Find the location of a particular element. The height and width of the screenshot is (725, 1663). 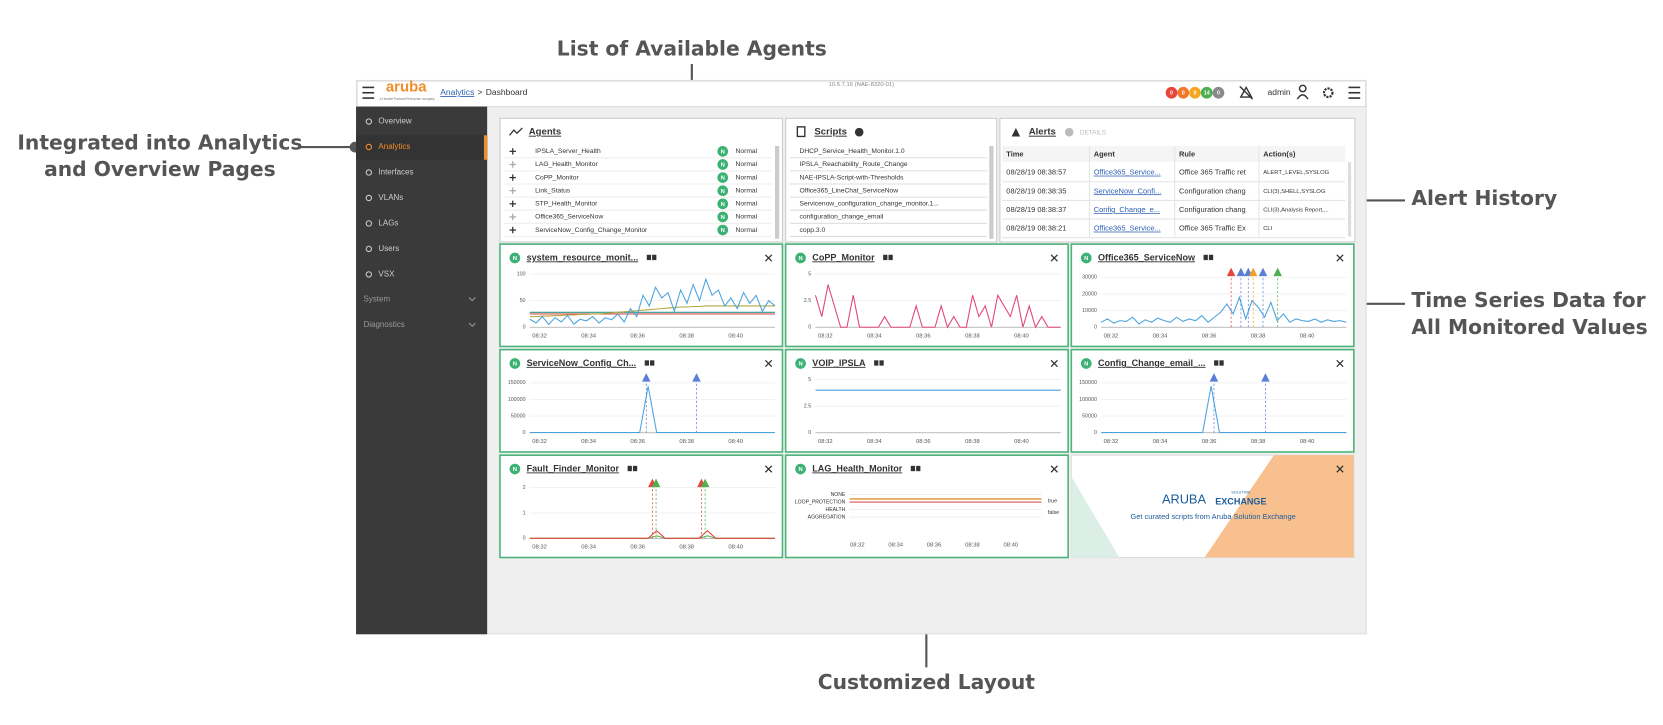

callout-label: Alert History is located at coordinates (1484, 198).